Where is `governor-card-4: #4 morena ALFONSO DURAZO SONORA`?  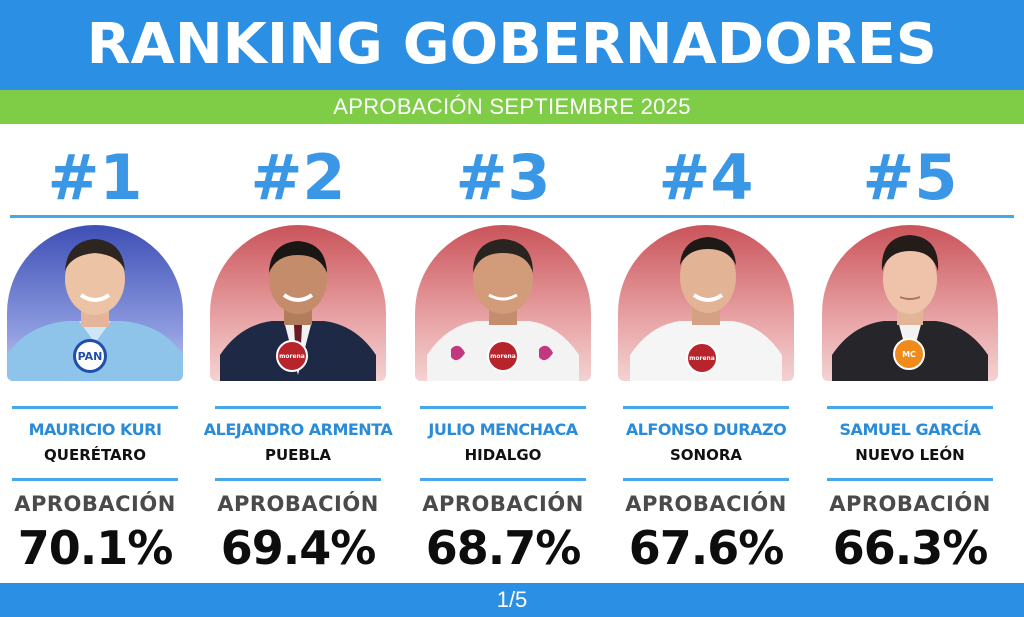
governor-card-4: #4 morena ALFONSO DURAZO SONORA is located at coordinates (706, 349).